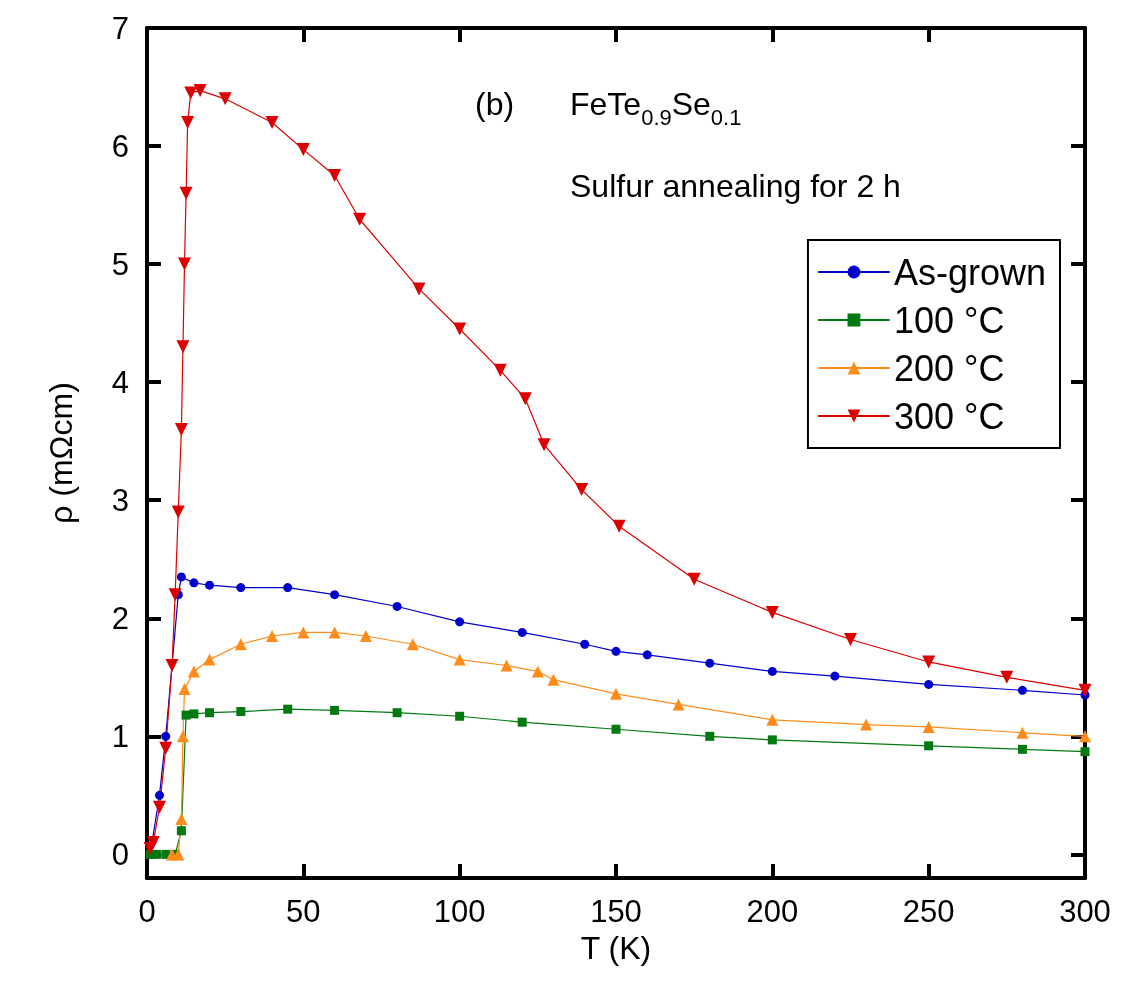 This screenshot has width=1122, height=1004. What do you see at coordinates (120, 382) in the screenshot?
I see `y-tick-label: 4` at bounding box center [120, 382].